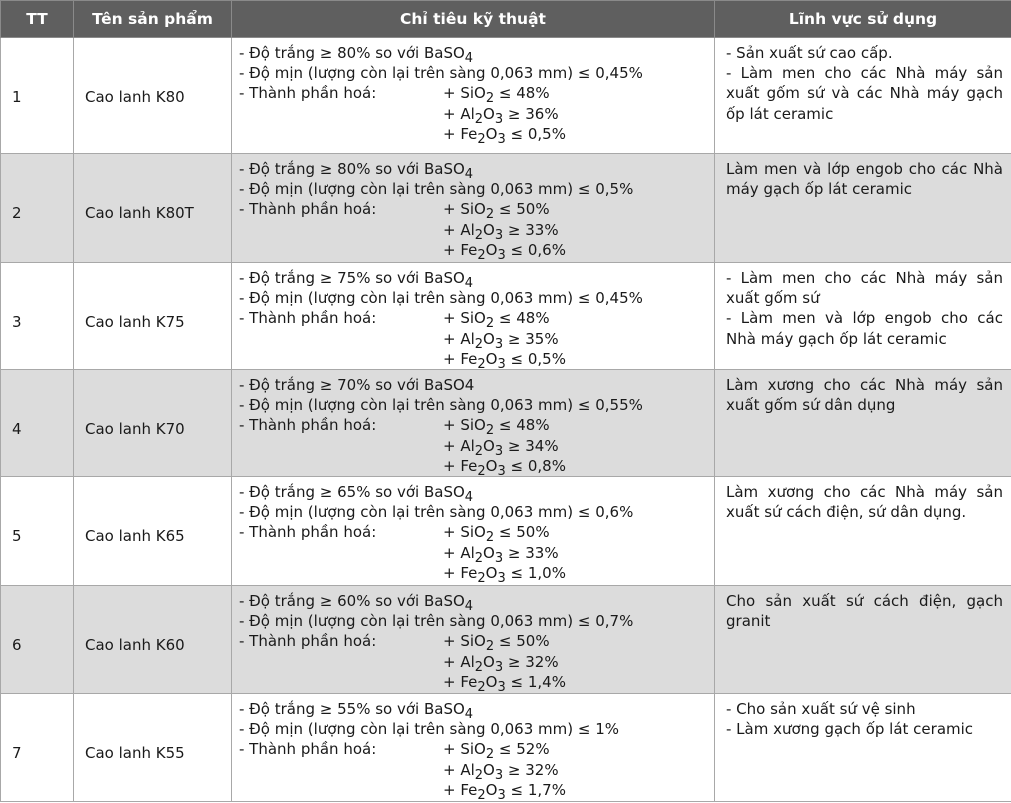  What do you see at coordinates (864, 729) in the screenshot?
I see `application-line: - Làm xương gạch ốp lát ceramic` at bounding box center [864, 729].